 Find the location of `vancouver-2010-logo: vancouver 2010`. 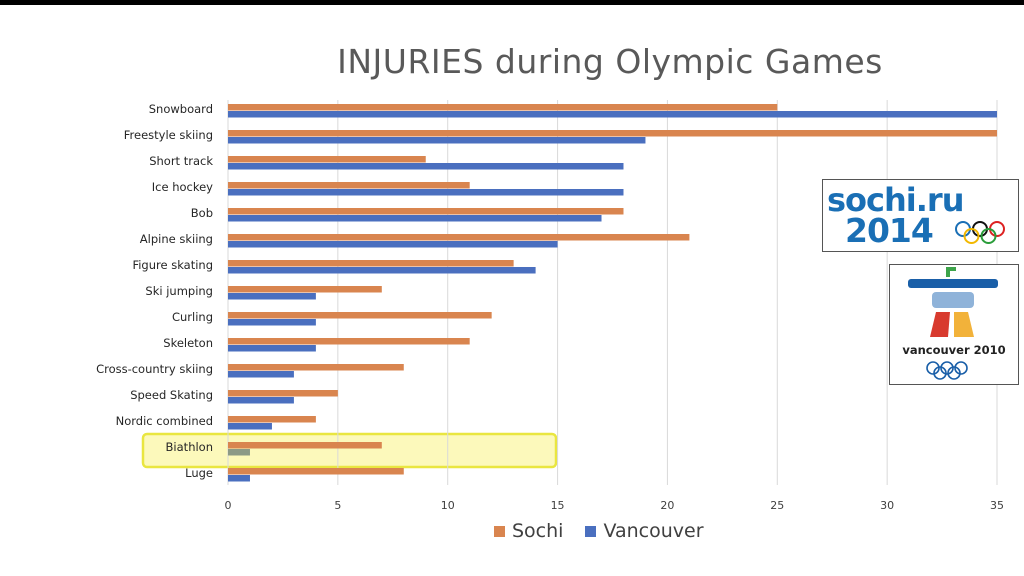

vancouver-2010-logo: vancouver 2010 is located at coordinates (954, 324).